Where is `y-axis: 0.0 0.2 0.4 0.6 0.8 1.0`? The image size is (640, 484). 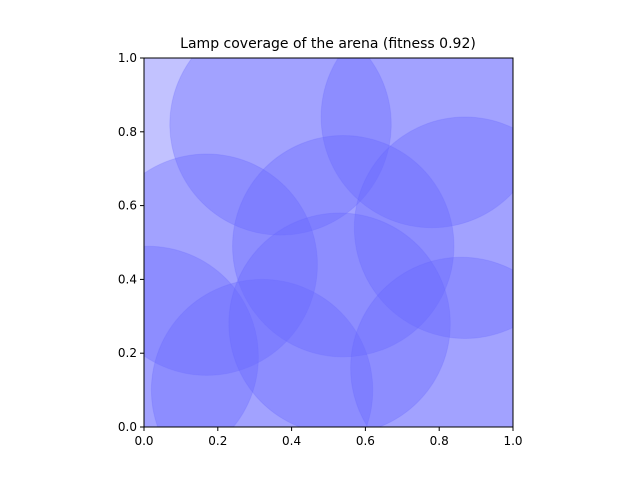 y-axis: 0.0 0.2 0.4 0.6 0.8 1.0 is located at coordinates (131, 242).